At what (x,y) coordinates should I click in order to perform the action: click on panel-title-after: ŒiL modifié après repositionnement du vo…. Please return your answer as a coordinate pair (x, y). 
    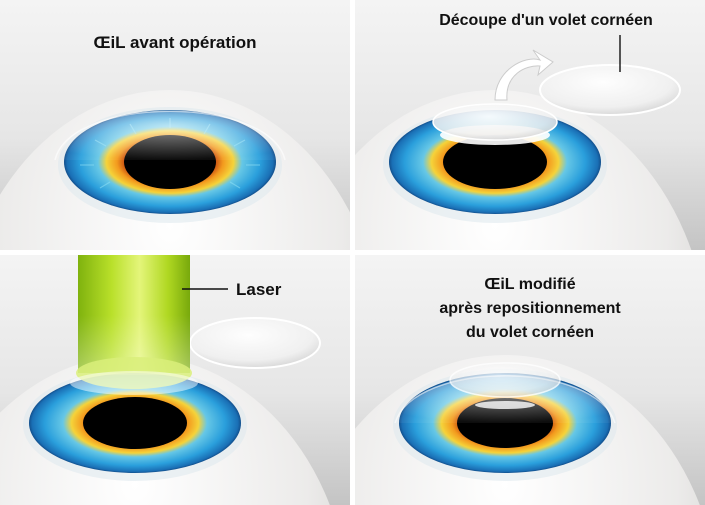
    Looking at the image, I should click on (530, 309).